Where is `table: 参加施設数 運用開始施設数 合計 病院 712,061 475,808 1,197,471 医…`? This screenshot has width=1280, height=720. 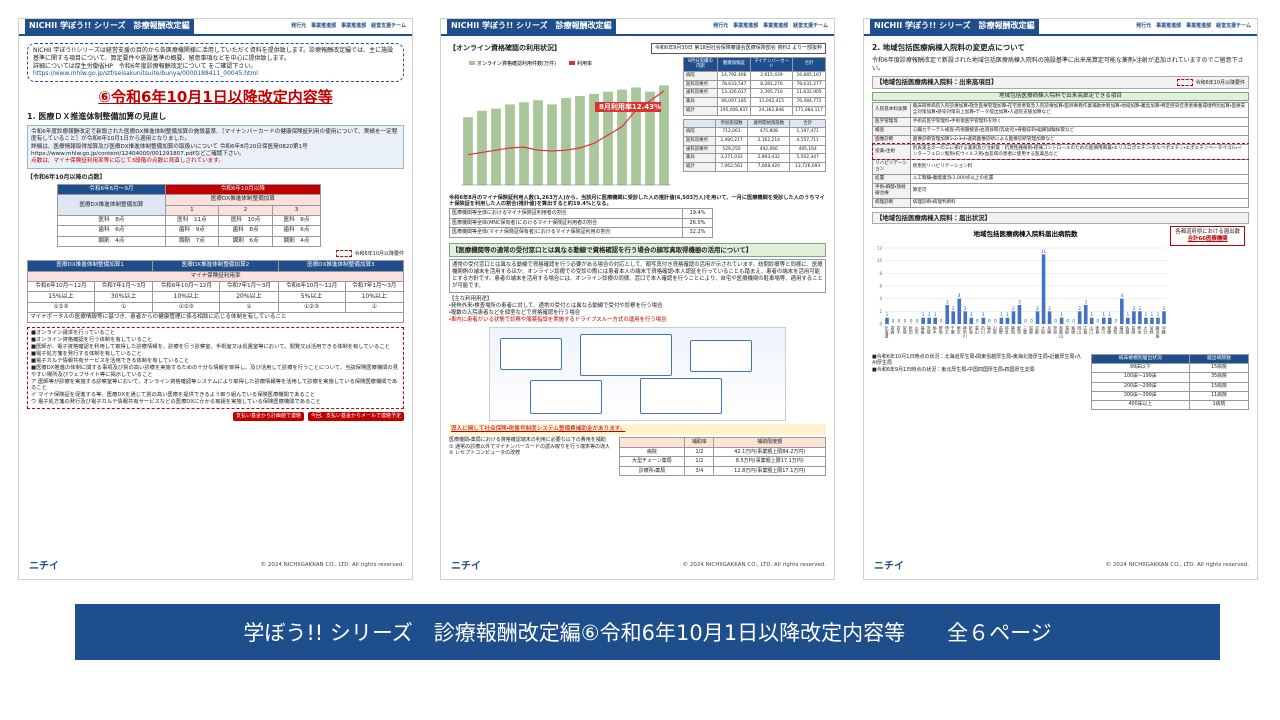
table: 参加施設数 運用開始施設数 合計 病院 712,061 475,808 1,197,471 医… is located at coordinates (754, 145).